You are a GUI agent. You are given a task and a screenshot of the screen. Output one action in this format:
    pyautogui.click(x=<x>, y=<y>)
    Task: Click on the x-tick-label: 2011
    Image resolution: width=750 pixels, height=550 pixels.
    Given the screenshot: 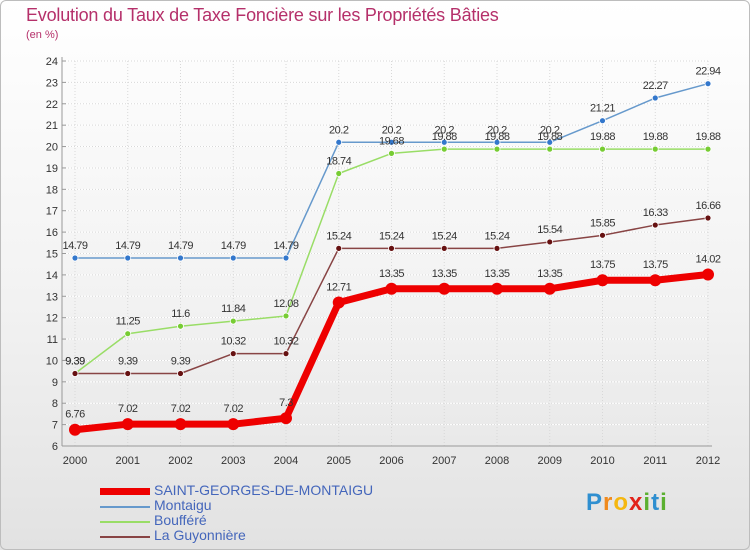 What is the action you would take?
    pyautogui.click(x=655, y=461)
    